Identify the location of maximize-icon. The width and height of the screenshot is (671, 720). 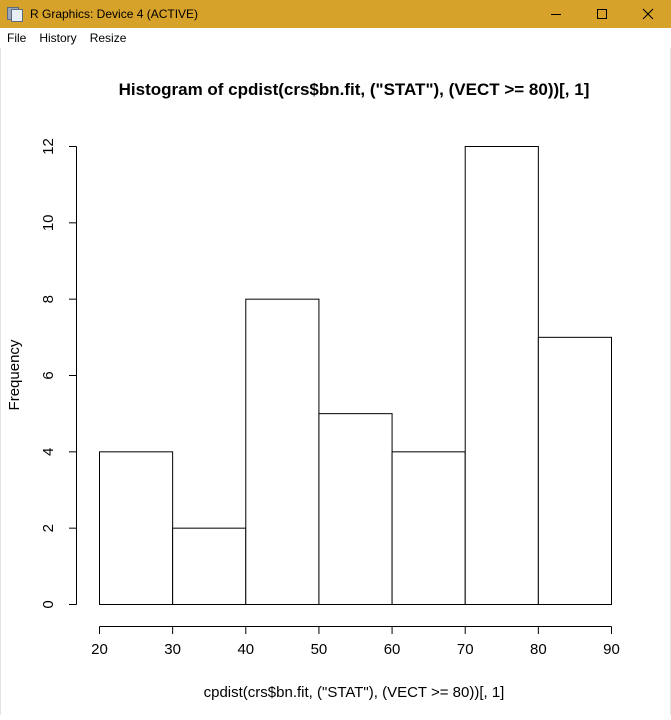
(602, 14).